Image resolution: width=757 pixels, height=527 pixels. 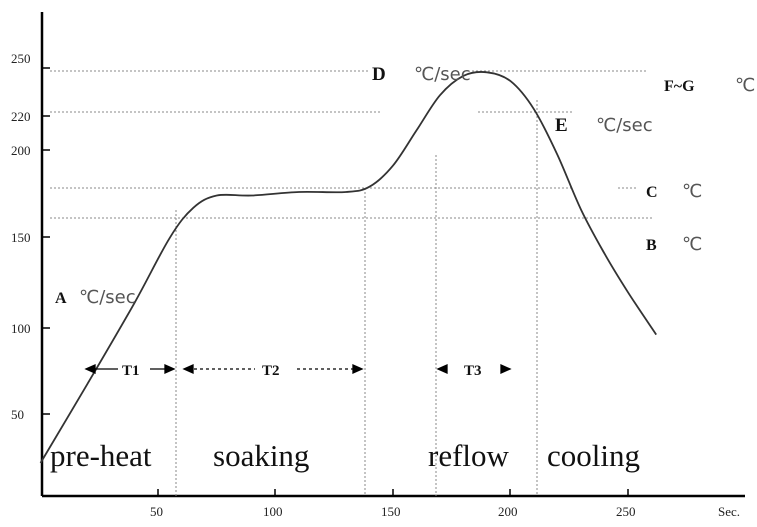 What do you see at coordinates (156, 511) in the screenshot?
I see `x-tick-label: 50` at bounding box center [156, 511].